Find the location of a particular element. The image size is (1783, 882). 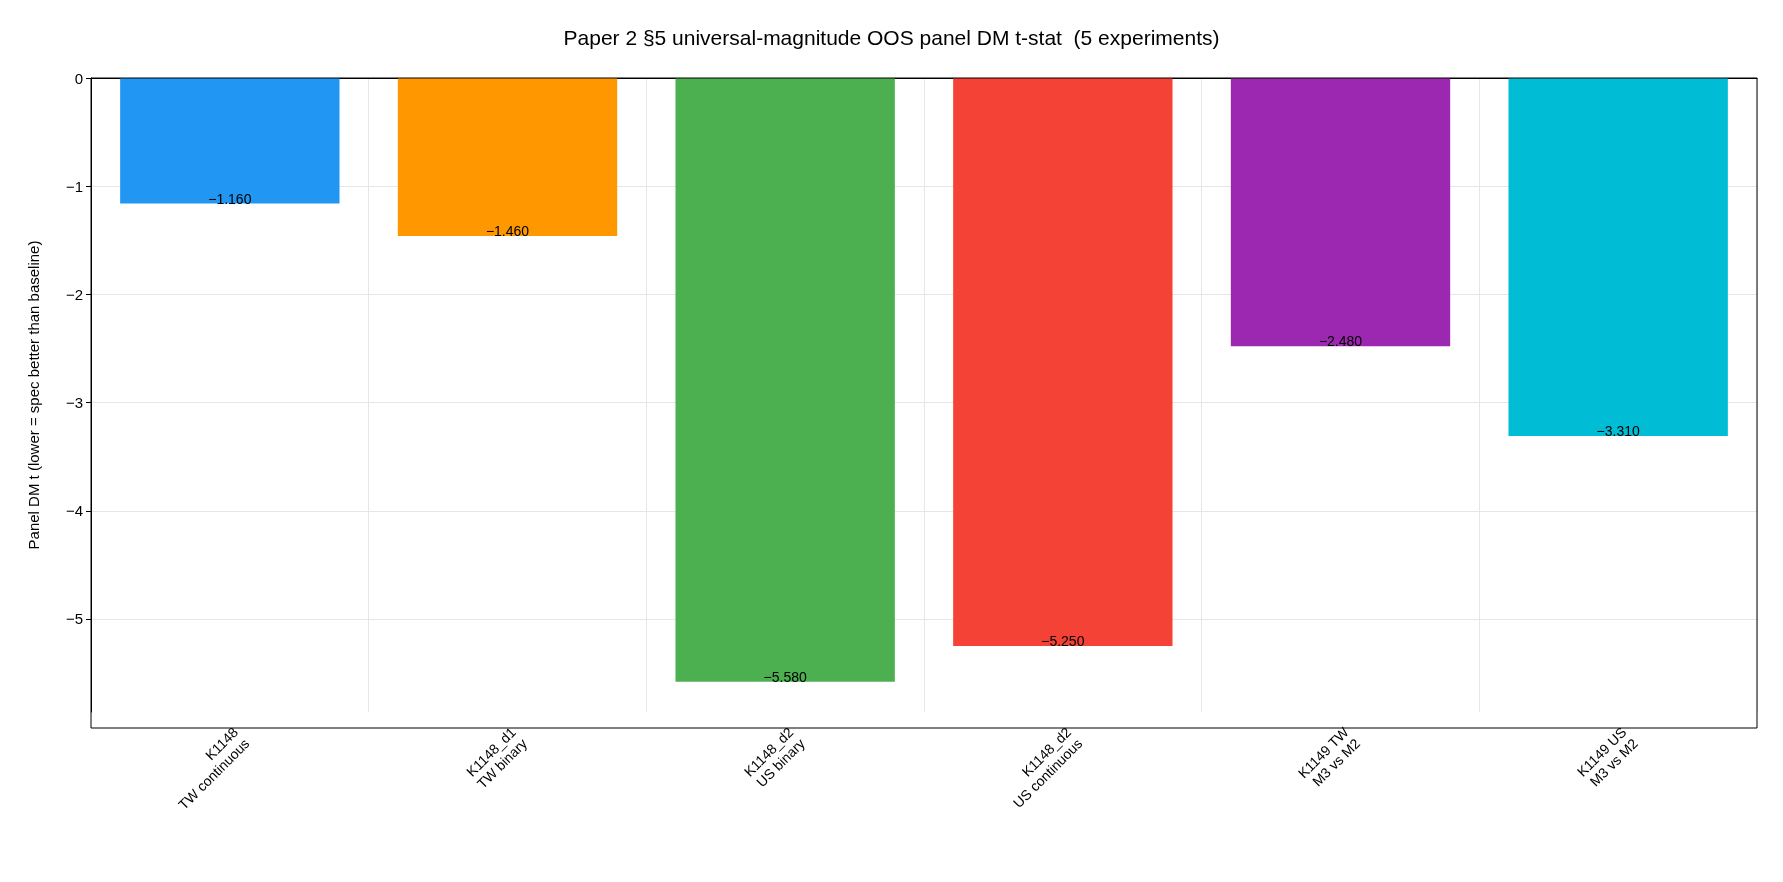

data-label: −1.460 is located at coordinates (507, 230).